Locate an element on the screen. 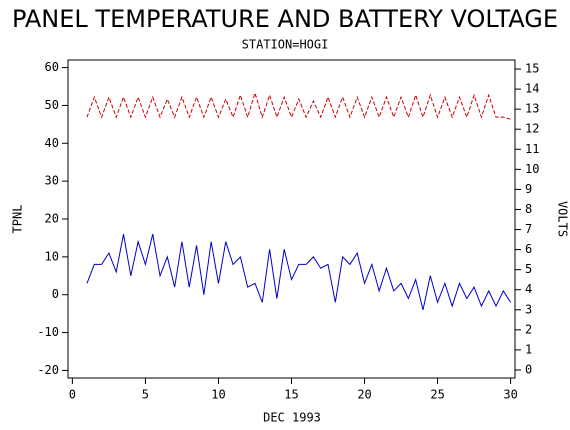 The image size is (570, 430). y2-tick-label: 7 is located at coordinates (528, 229).